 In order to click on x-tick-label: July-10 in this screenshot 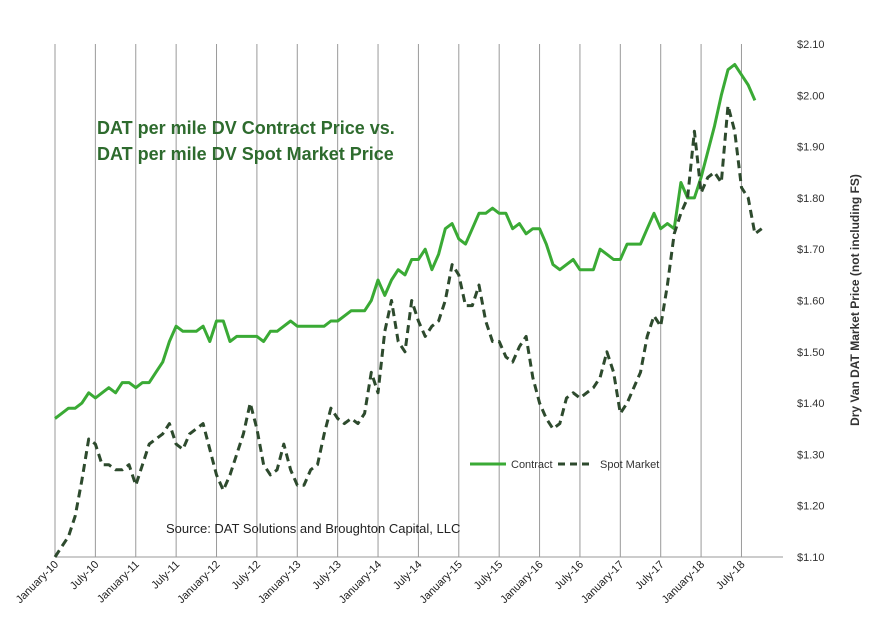, I will do `click(85, 576)`.